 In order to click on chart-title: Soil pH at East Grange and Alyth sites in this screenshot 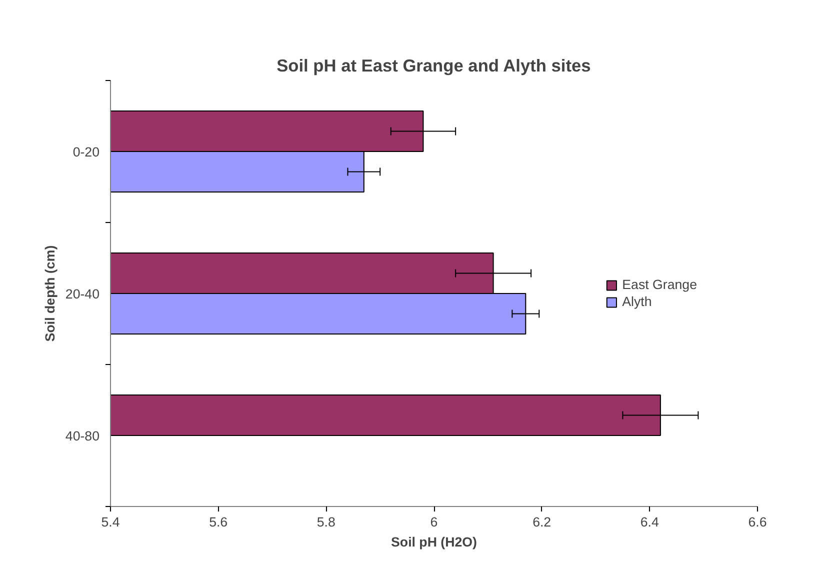, I will do `click(433, 66)`.